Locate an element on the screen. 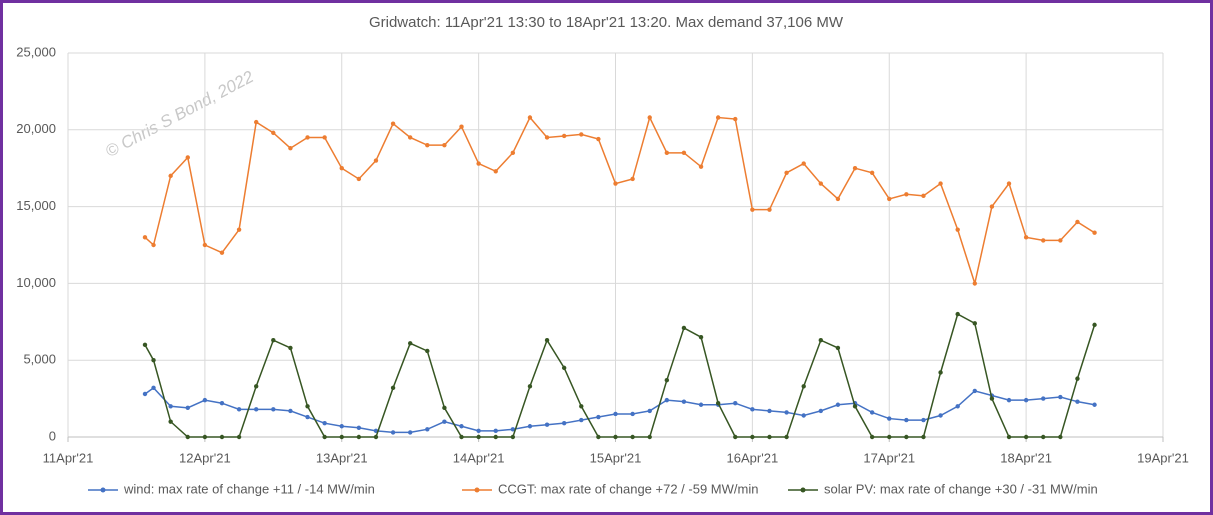 The width and height of the screenshot is (1213, 515). x-tick-label: 15Apr'21 is located at coordinates (616, 457).